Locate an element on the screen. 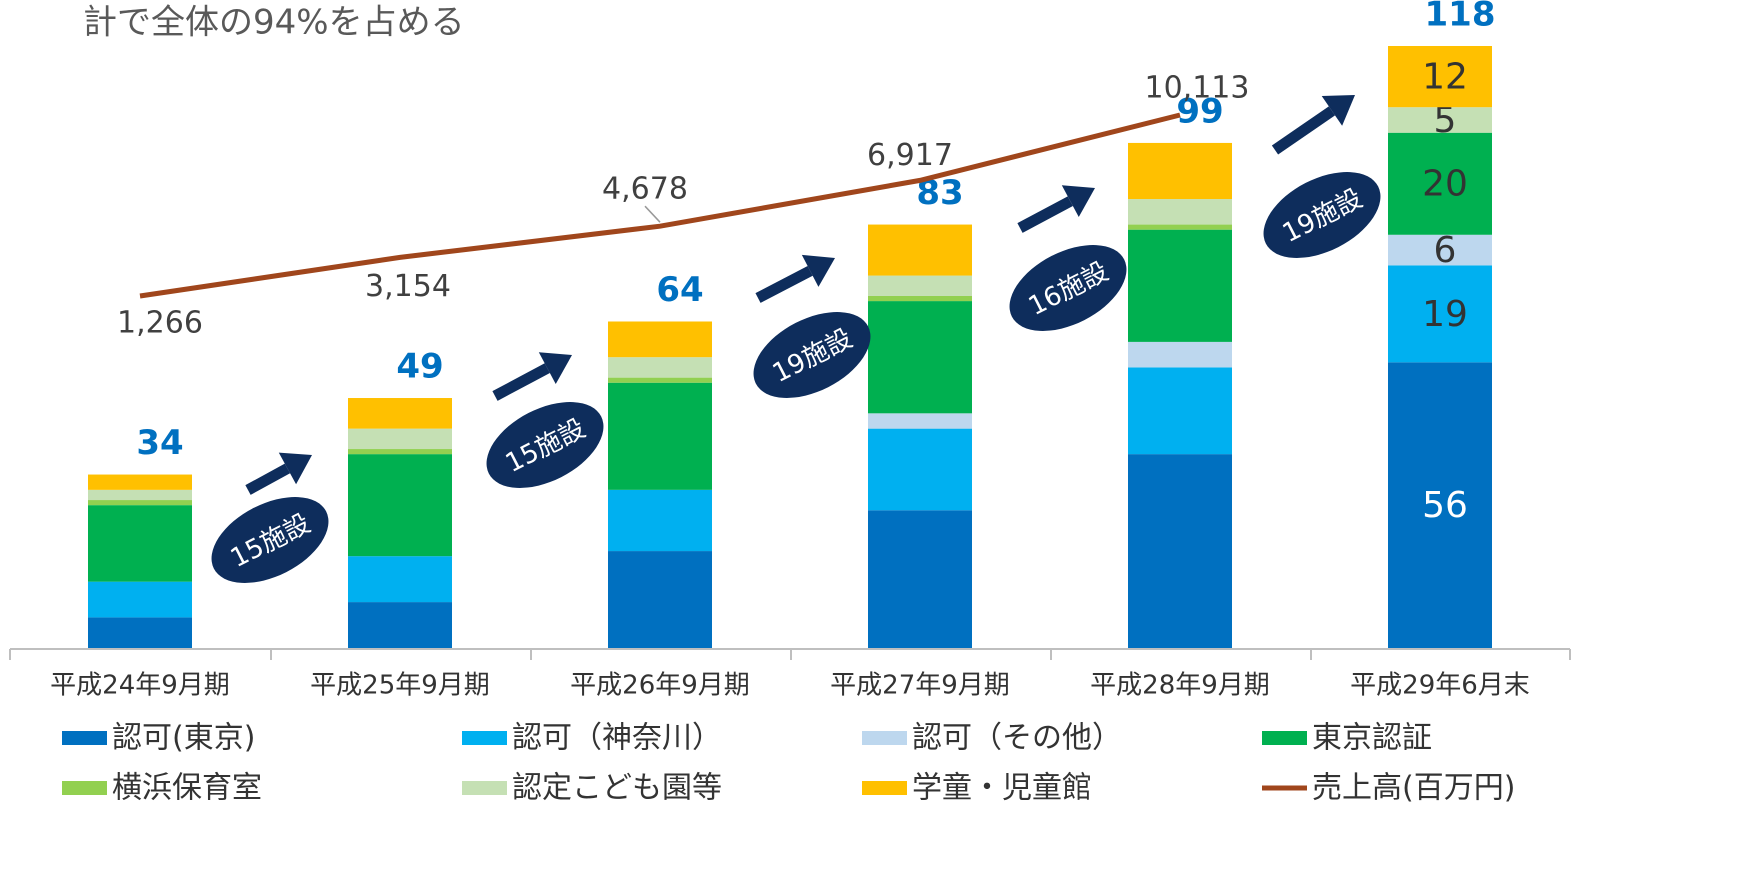  x-tick-label: 平成24年9月期 is located at coordinates (140, 686).